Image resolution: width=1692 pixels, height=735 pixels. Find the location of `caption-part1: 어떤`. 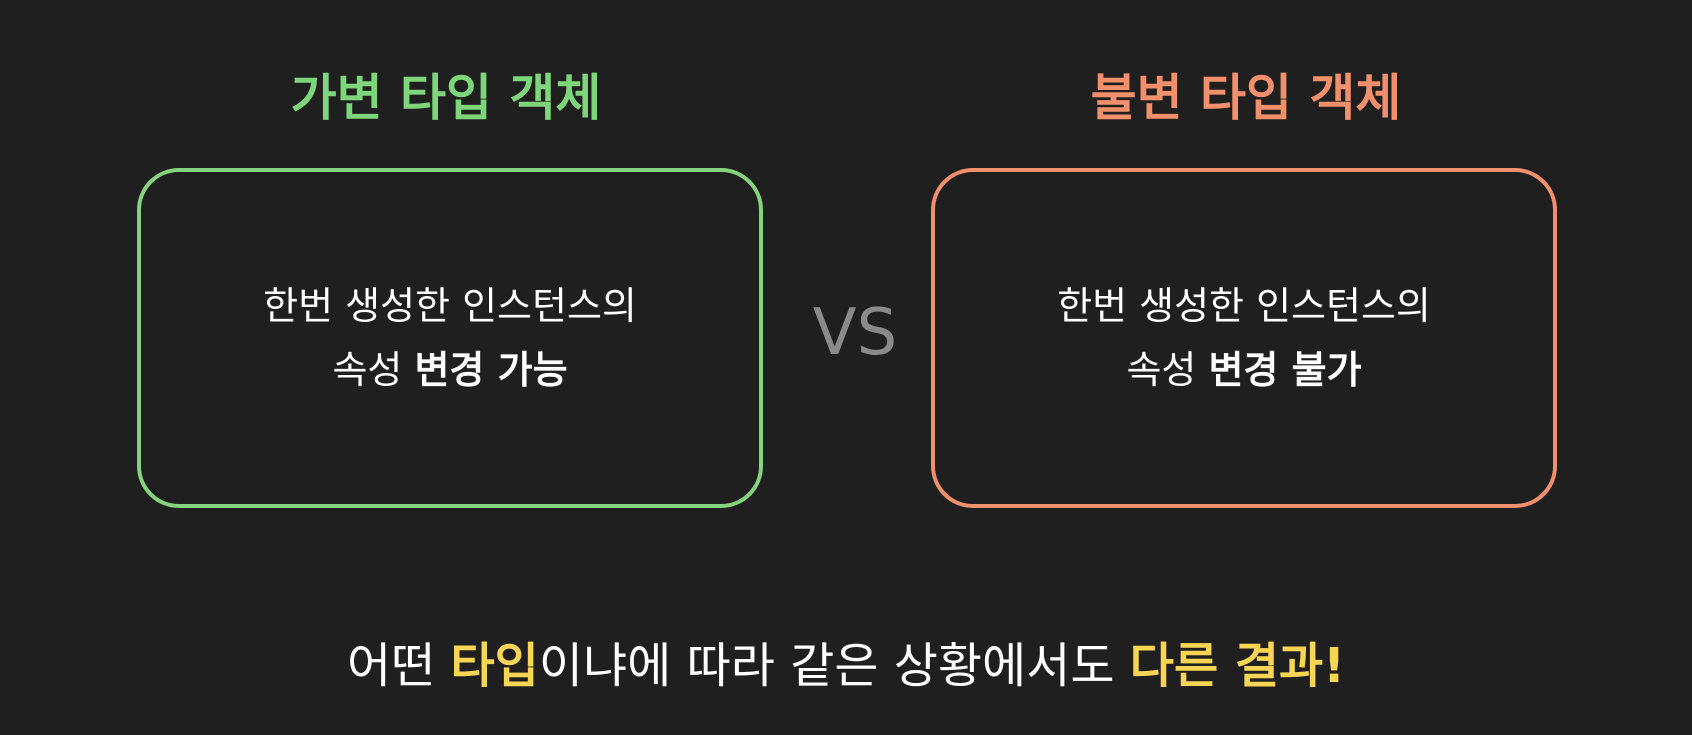

caption-part1: 어떤 is located at coordinates (398, 666).